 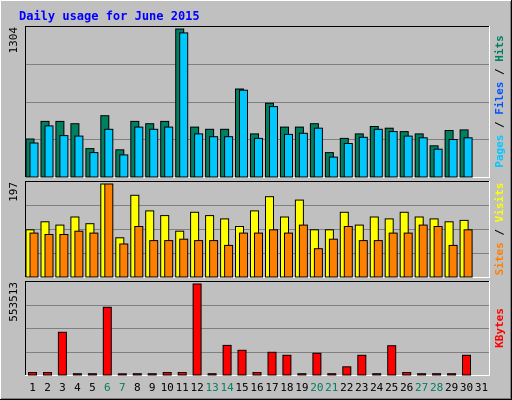 I want to click on x-tick-label: 9, so click(x=152, y=387).